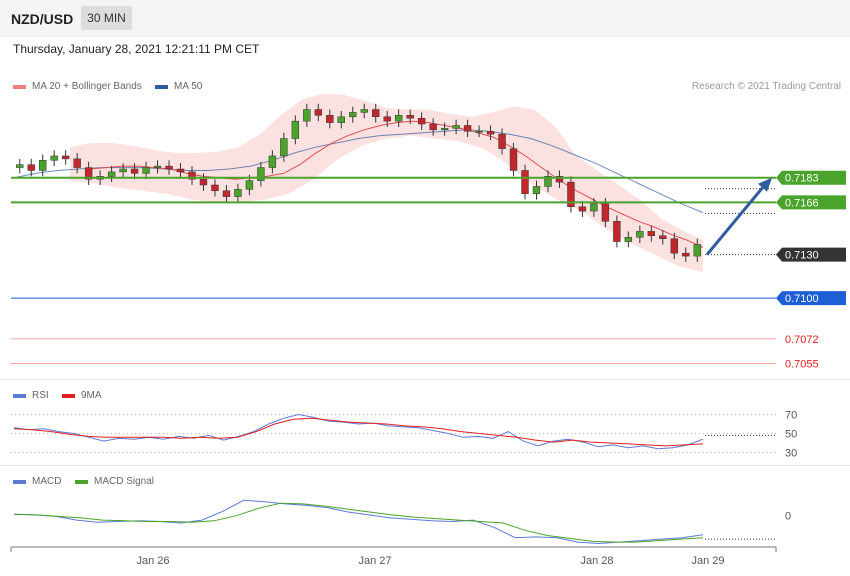 The width and height of the screenshot is (850, 576). I want to click on legend-ma50: MA 50, so click(178, 86).